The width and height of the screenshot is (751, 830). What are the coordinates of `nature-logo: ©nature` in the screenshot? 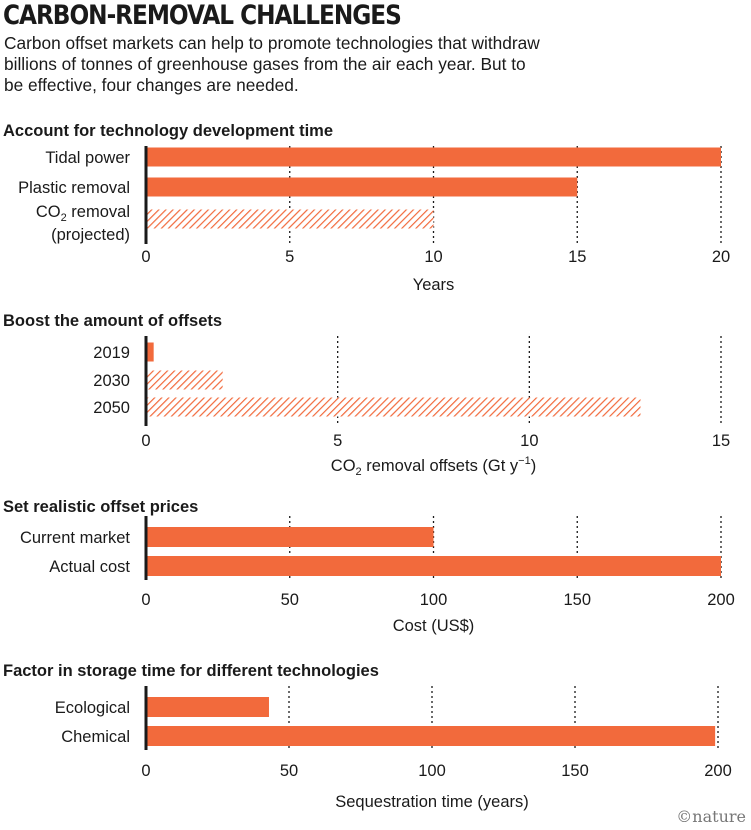 It's located at (711, 816).